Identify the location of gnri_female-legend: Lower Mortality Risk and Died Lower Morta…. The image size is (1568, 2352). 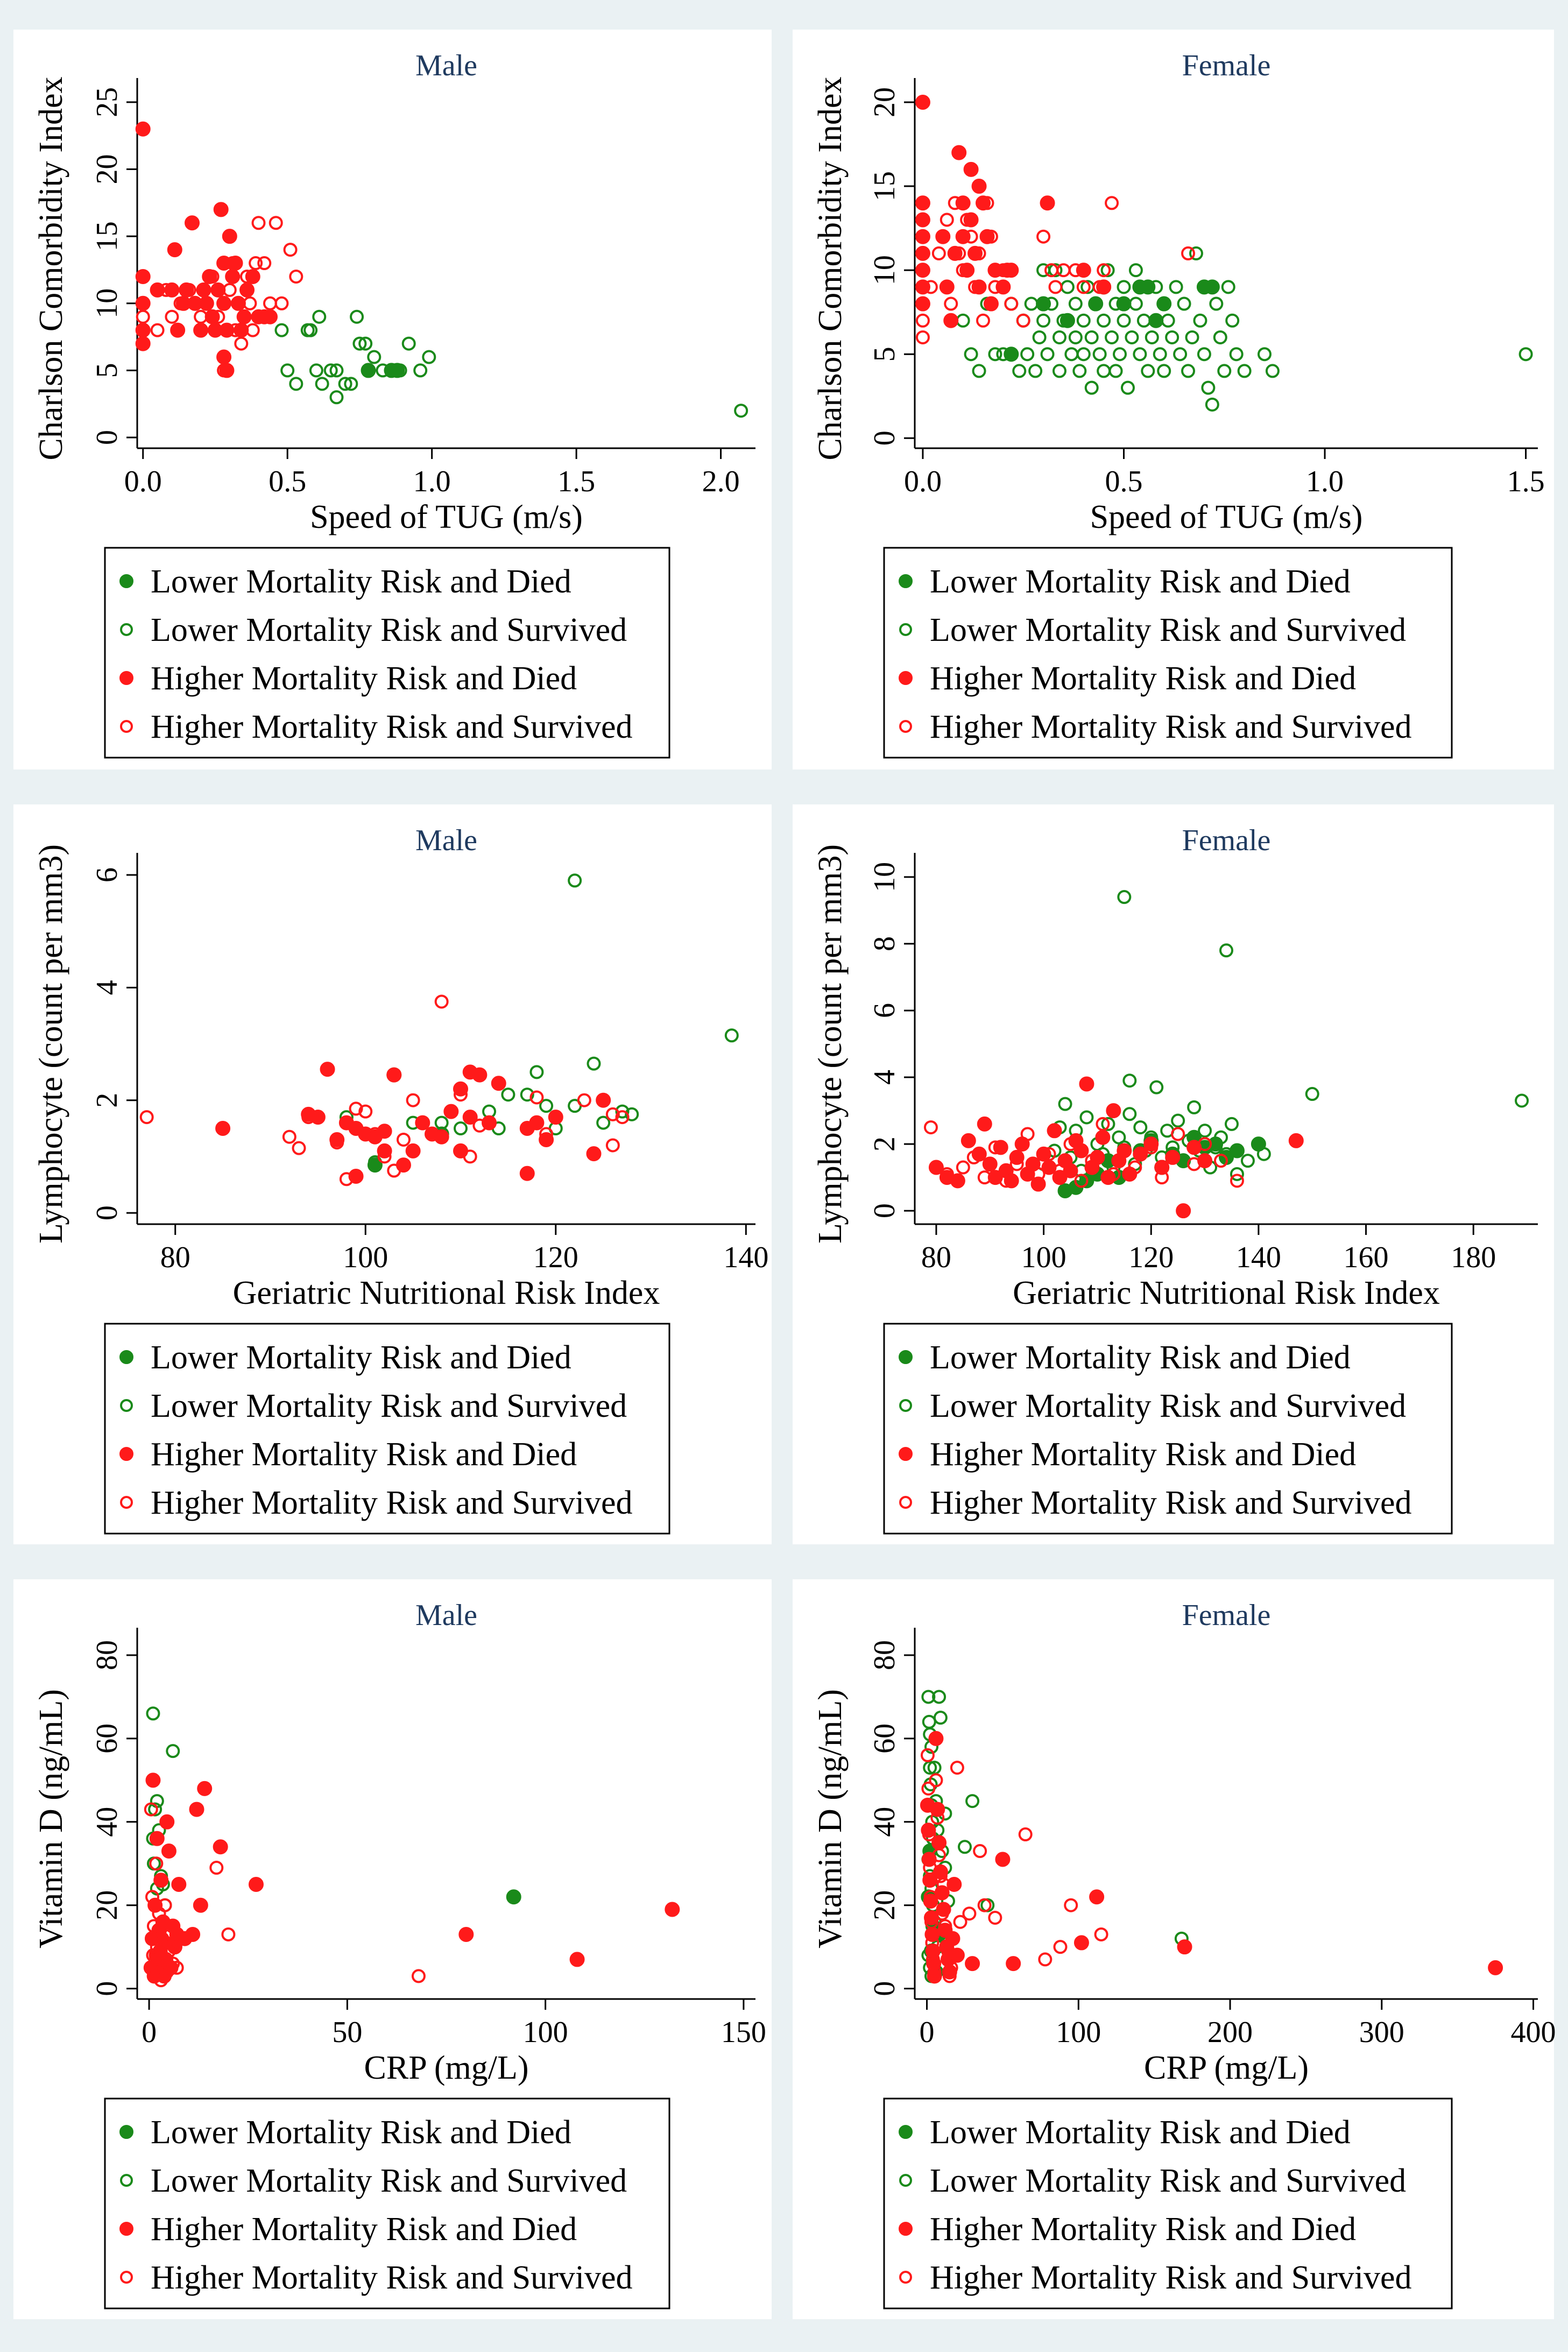
(1168, 1429).